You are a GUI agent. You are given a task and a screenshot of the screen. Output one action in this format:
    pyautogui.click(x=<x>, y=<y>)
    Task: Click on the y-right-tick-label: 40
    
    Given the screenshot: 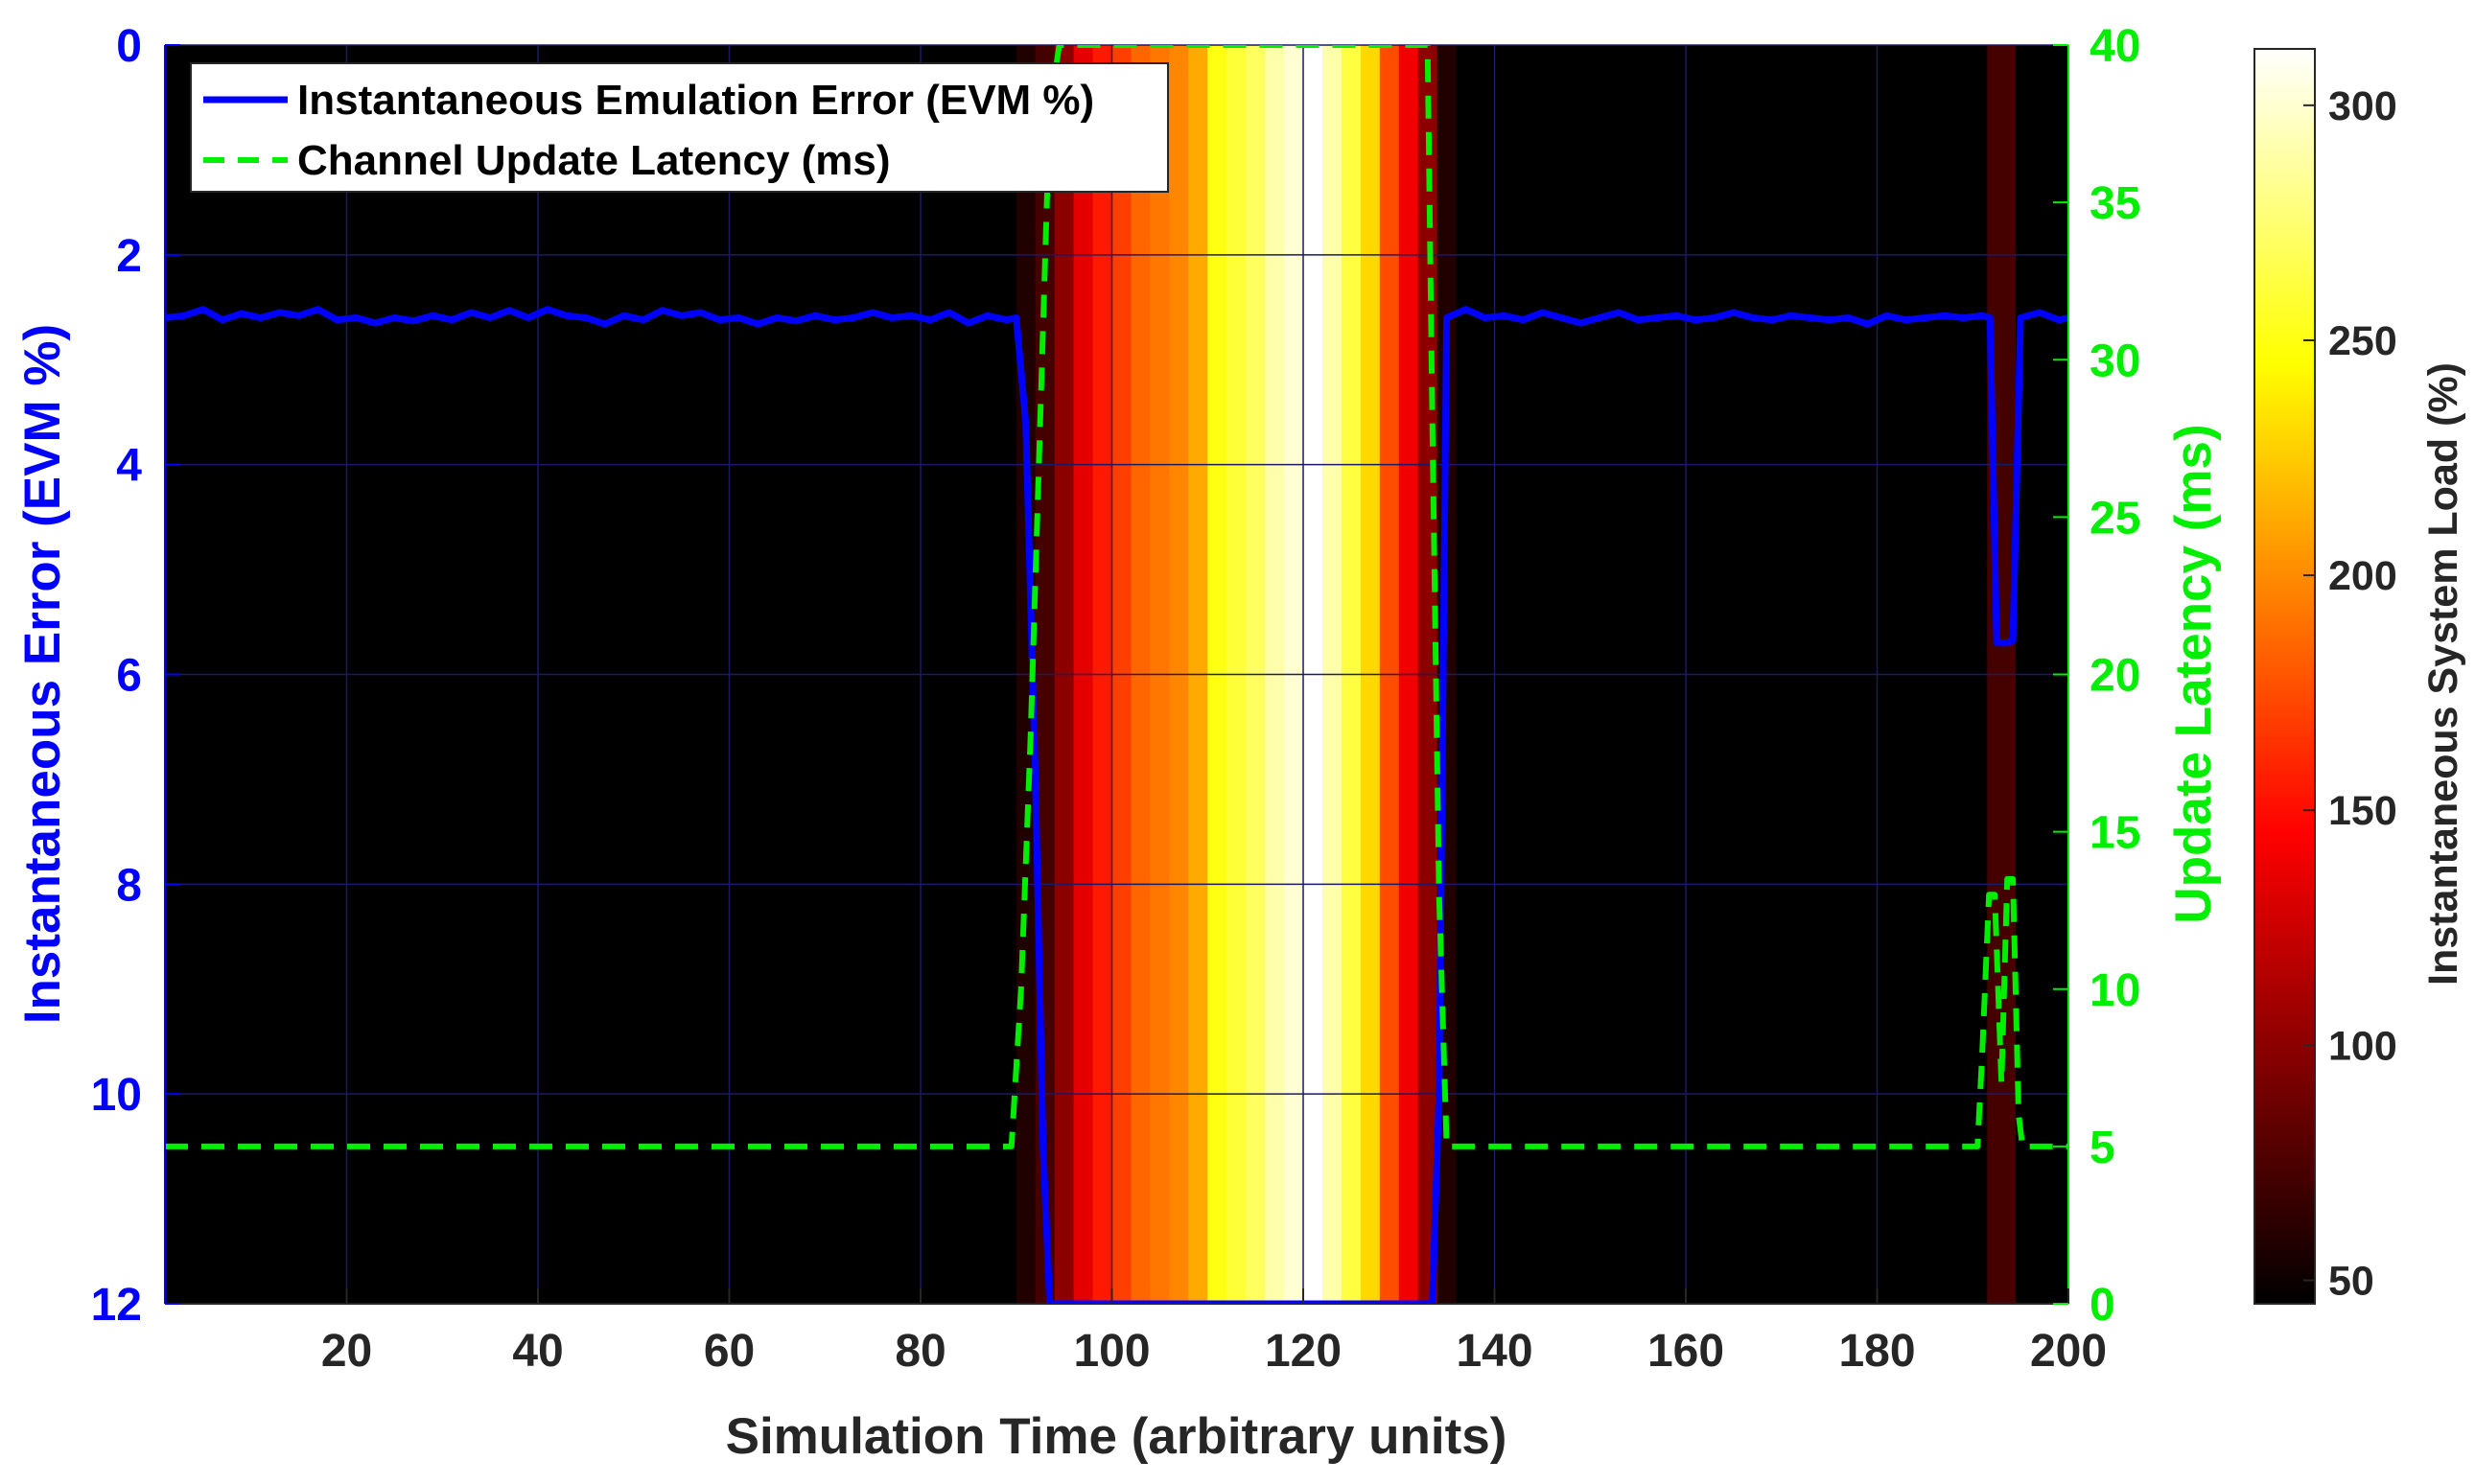 What is the action you would take?
    pyautogui.click(x=2115, y=46)
    